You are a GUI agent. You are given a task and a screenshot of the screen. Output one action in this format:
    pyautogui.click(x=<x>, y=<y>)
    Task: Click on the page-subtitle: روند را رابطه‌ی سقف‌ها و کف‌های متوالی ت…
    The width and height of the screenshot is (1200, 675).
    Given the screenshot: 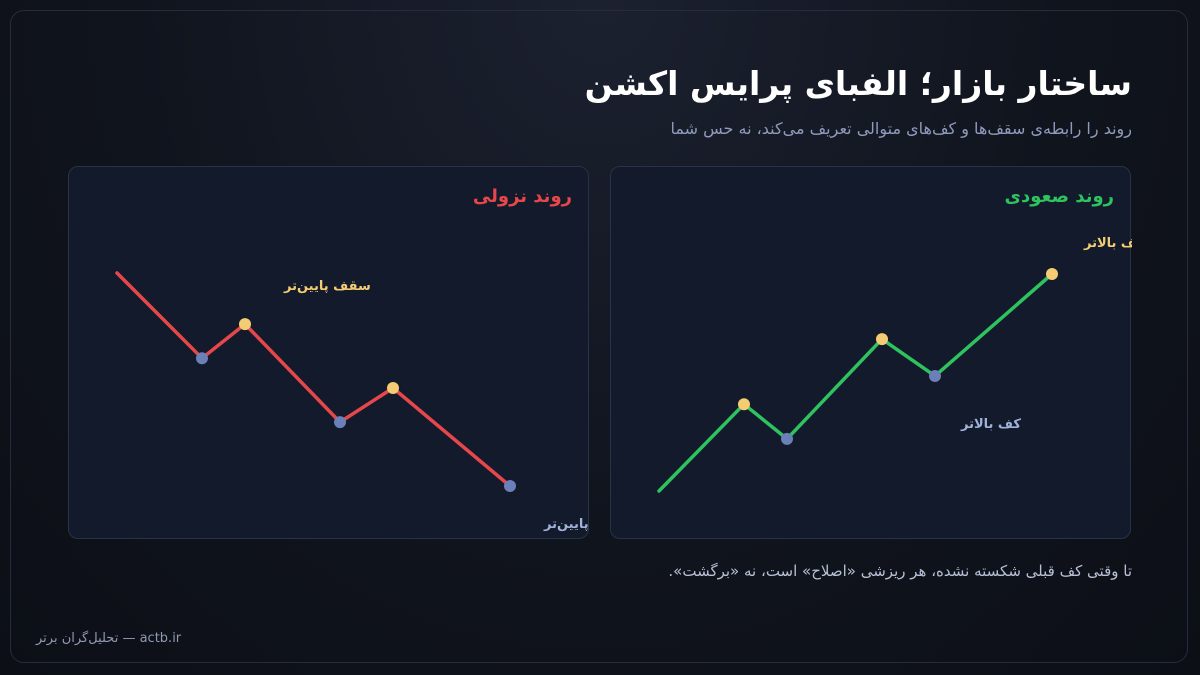 What is the action you would take?
    pyautogui.click(x=901, y=128)
    